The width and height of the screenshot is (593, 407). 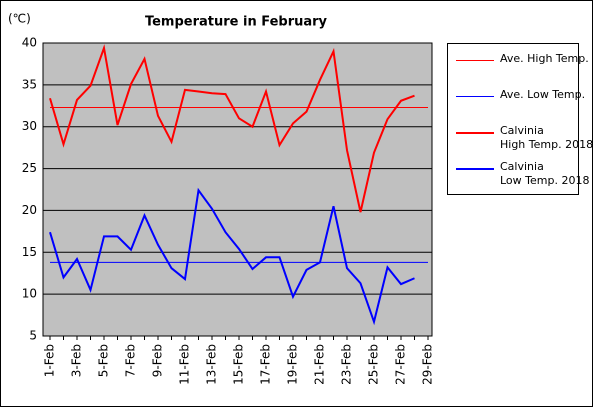 I want to click on legend-label: Calvinia High Temp. 2018, so click(x=546, y=137).